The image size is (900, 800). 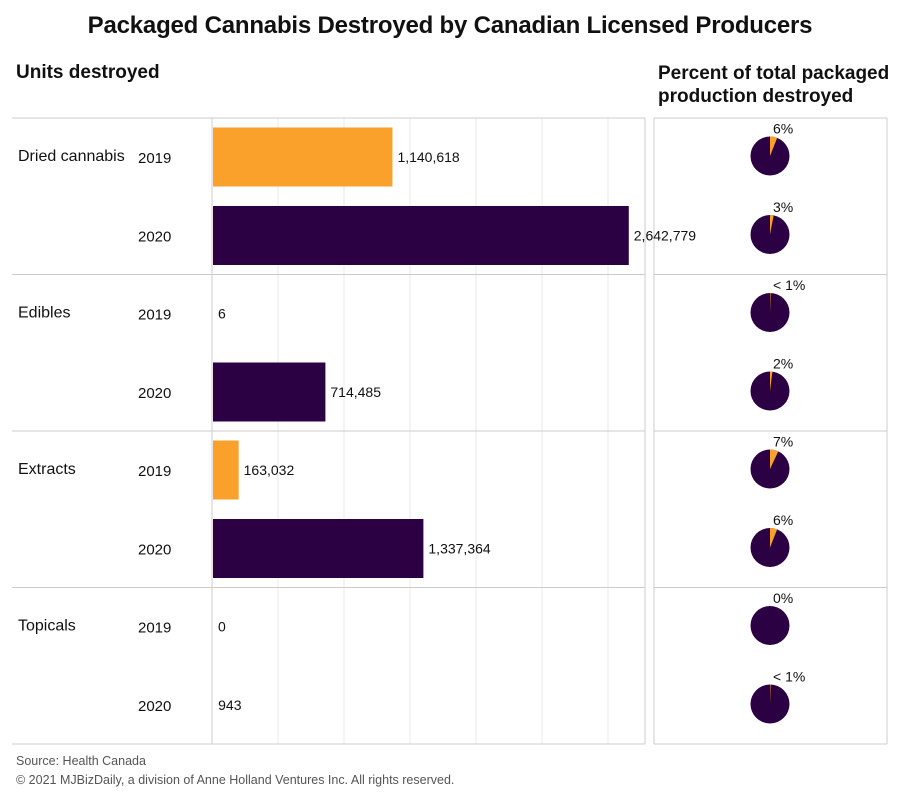 What do you see at coordinates (71, 156) in the screenshot?
I see `category-label-dried-cannabis: Dried cannabis` at bounding box center [71, 156].